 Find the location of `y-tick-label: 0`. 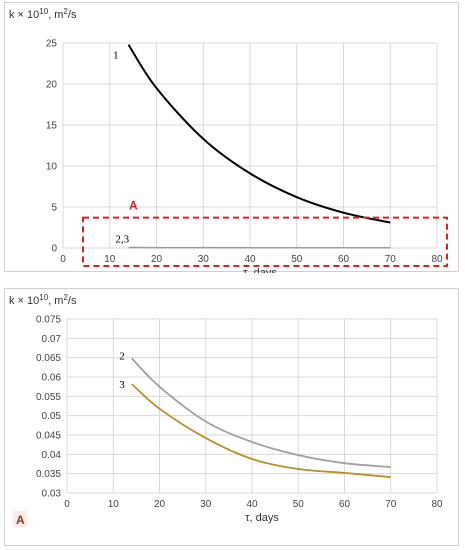

y-tick-label: 0 is located at coordinates (54, 249).